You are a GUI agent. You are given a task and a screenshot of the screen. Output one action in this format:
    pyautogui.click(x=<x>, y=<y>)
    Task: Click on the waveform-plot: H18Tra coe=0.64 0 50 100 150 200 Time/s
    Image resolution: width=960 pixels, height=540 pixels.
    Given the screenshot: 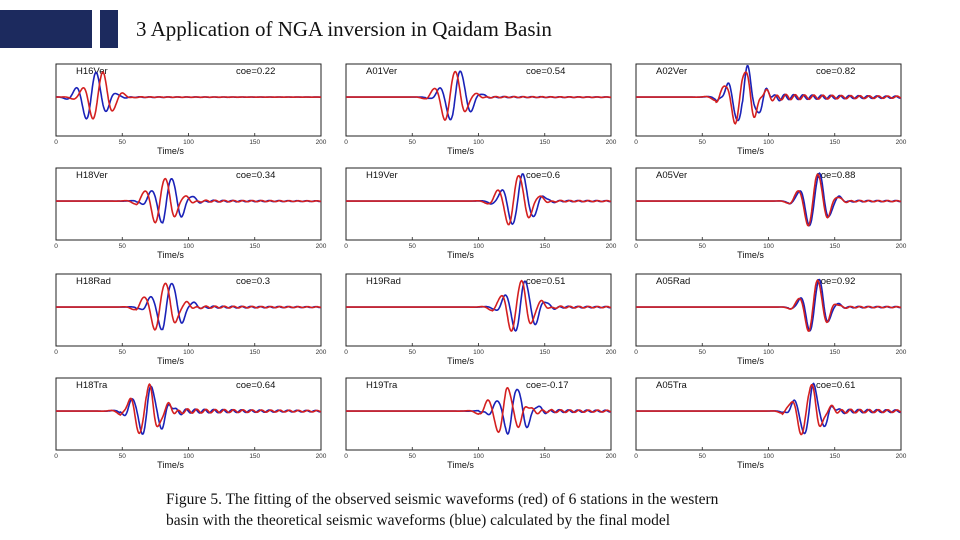 What is the action you would take?
    pyautogui.click(x=190, y=423)
    